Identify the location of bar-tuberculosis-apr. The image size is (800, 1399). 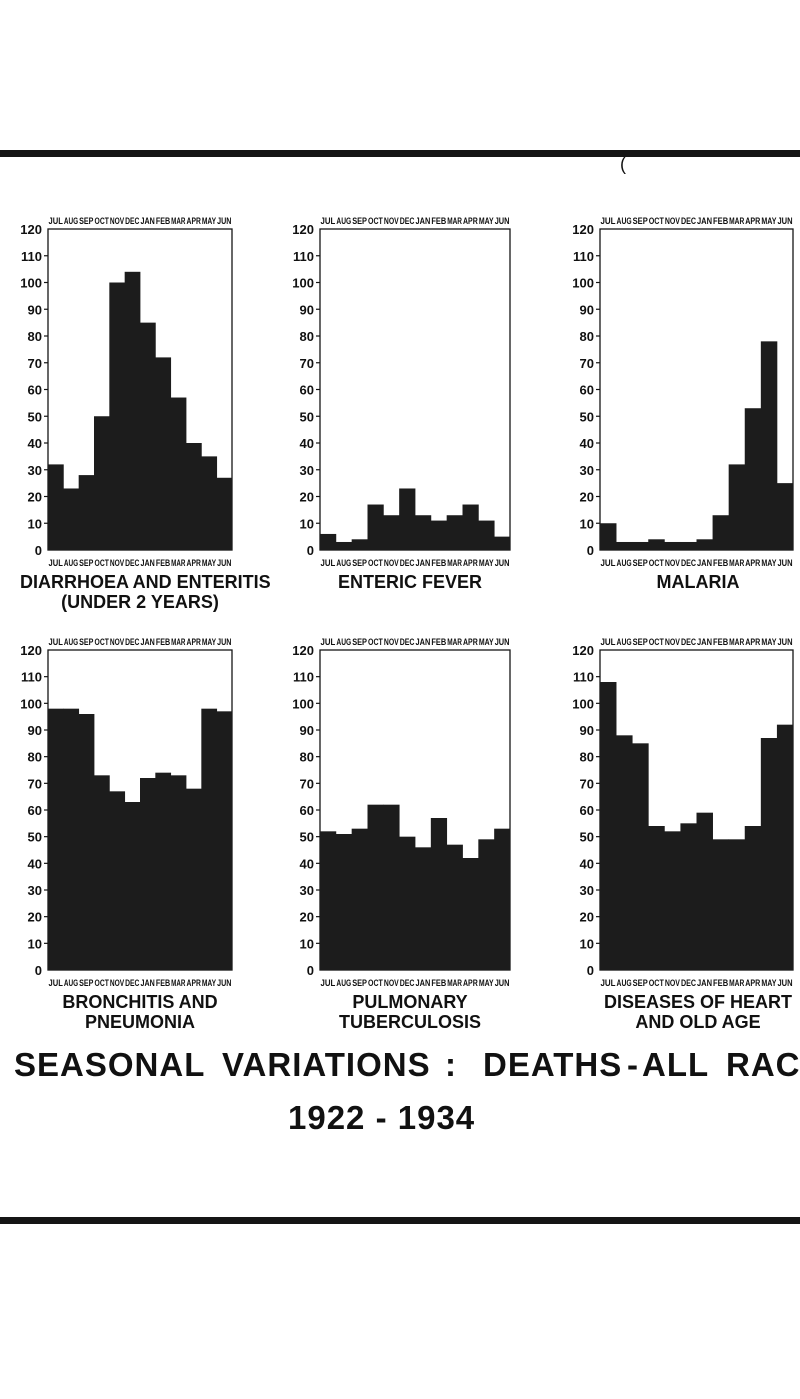
(470, 914).